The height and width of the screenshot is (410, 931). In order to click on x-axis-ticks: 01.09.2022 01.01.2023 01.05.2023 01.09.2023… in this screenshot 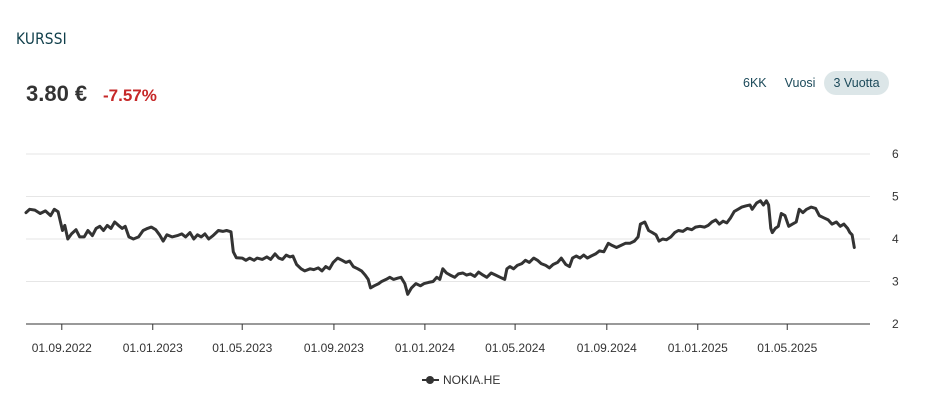, I will do `click(425, 339)`.